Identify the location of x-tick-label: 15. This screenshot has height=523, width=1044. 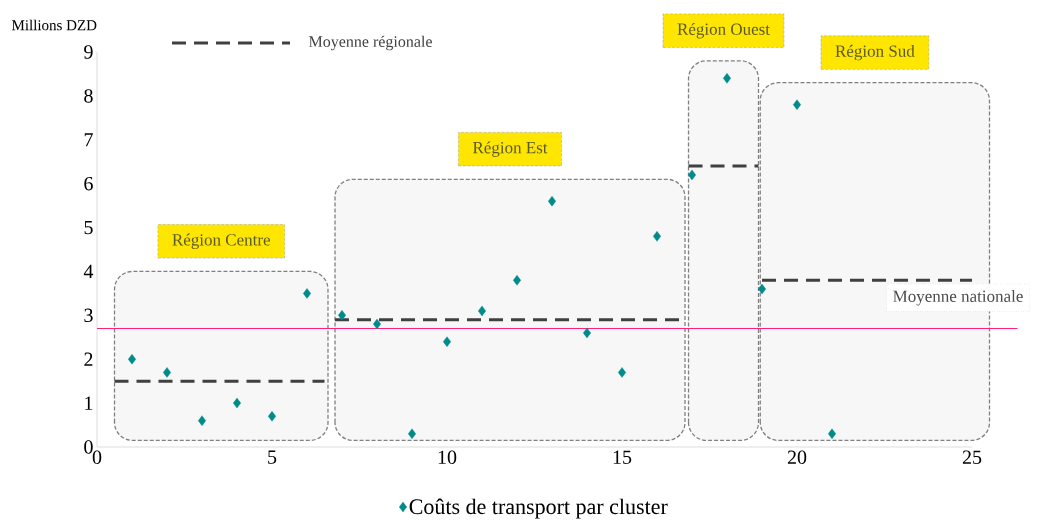
(622, 457).